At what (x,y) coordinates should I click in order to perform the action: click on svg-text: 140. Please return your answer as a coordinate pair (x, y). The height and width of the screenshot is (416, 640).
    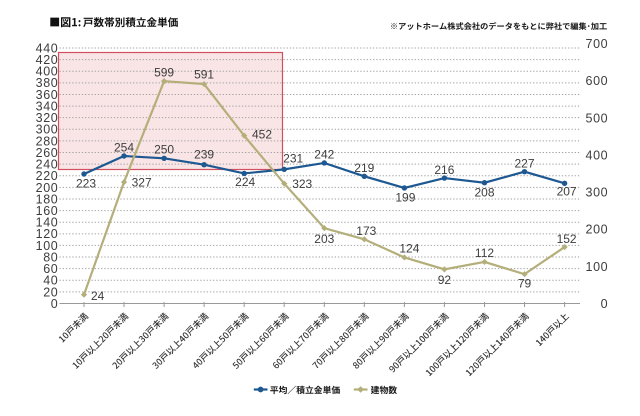
    Looking at the image, I should click on (47, 223).